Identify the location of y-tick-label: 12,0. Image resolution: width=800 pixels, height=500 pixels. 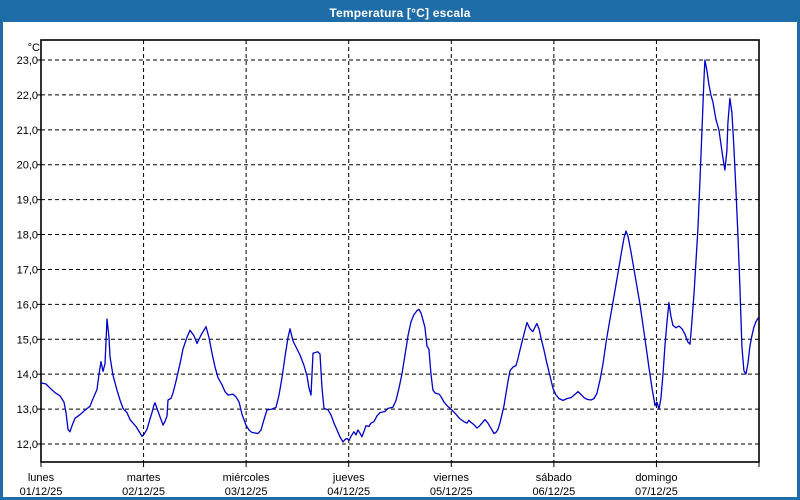
(27, 445).